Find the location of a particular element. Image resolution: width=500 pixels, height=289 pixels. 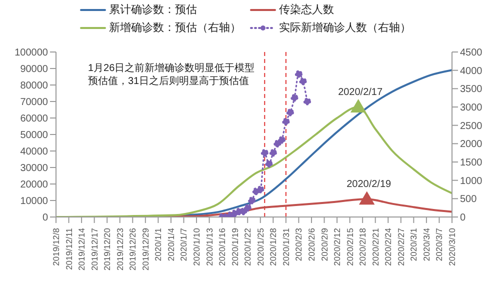

y-tick-label: 50000 is located at coordinates (34, 136).